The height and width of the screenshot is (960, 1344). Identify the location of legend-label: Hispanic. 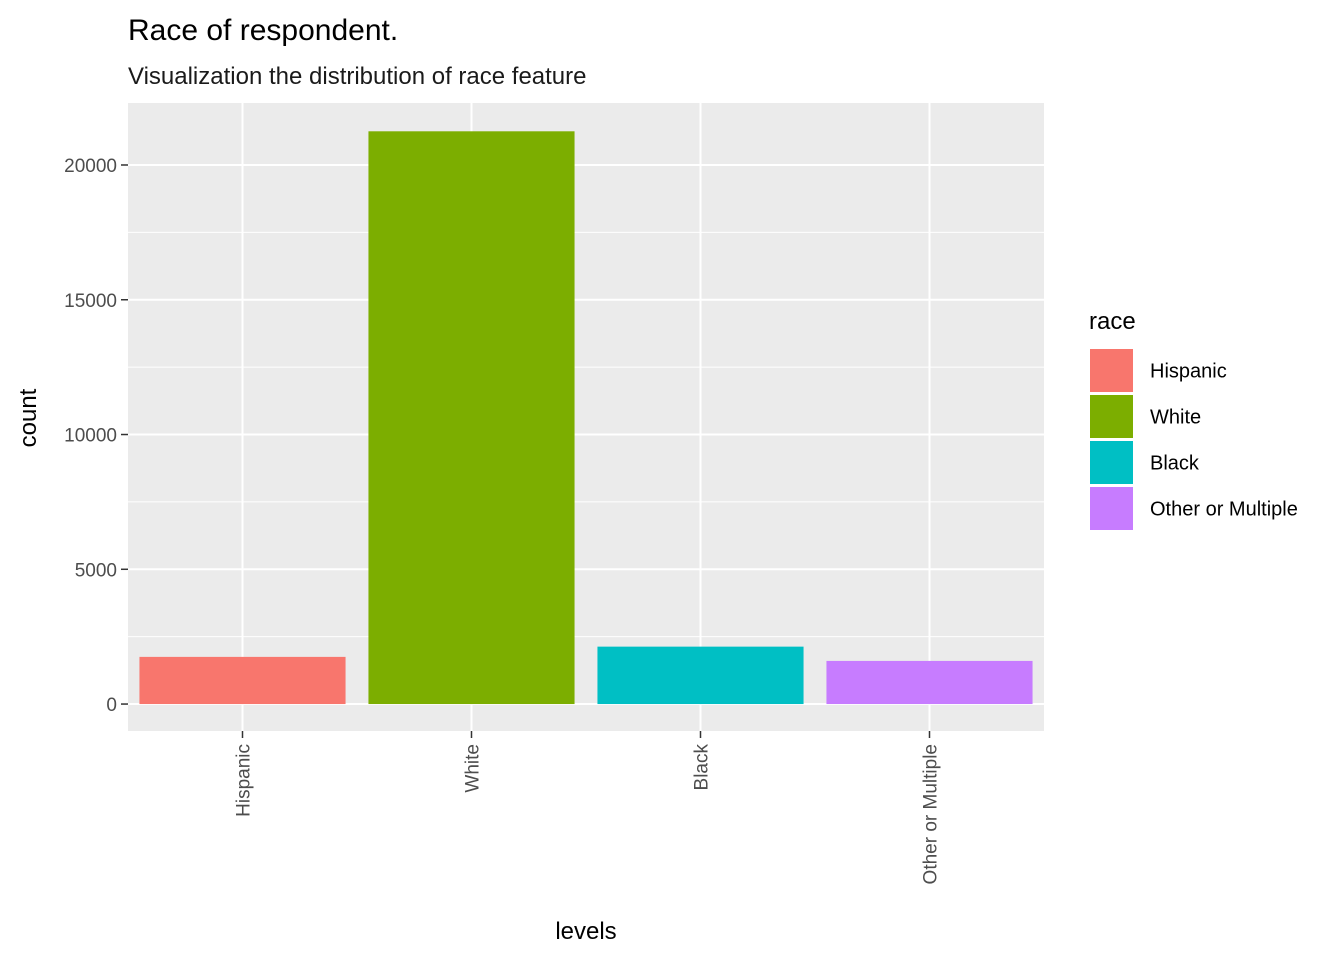
(1188, 372).